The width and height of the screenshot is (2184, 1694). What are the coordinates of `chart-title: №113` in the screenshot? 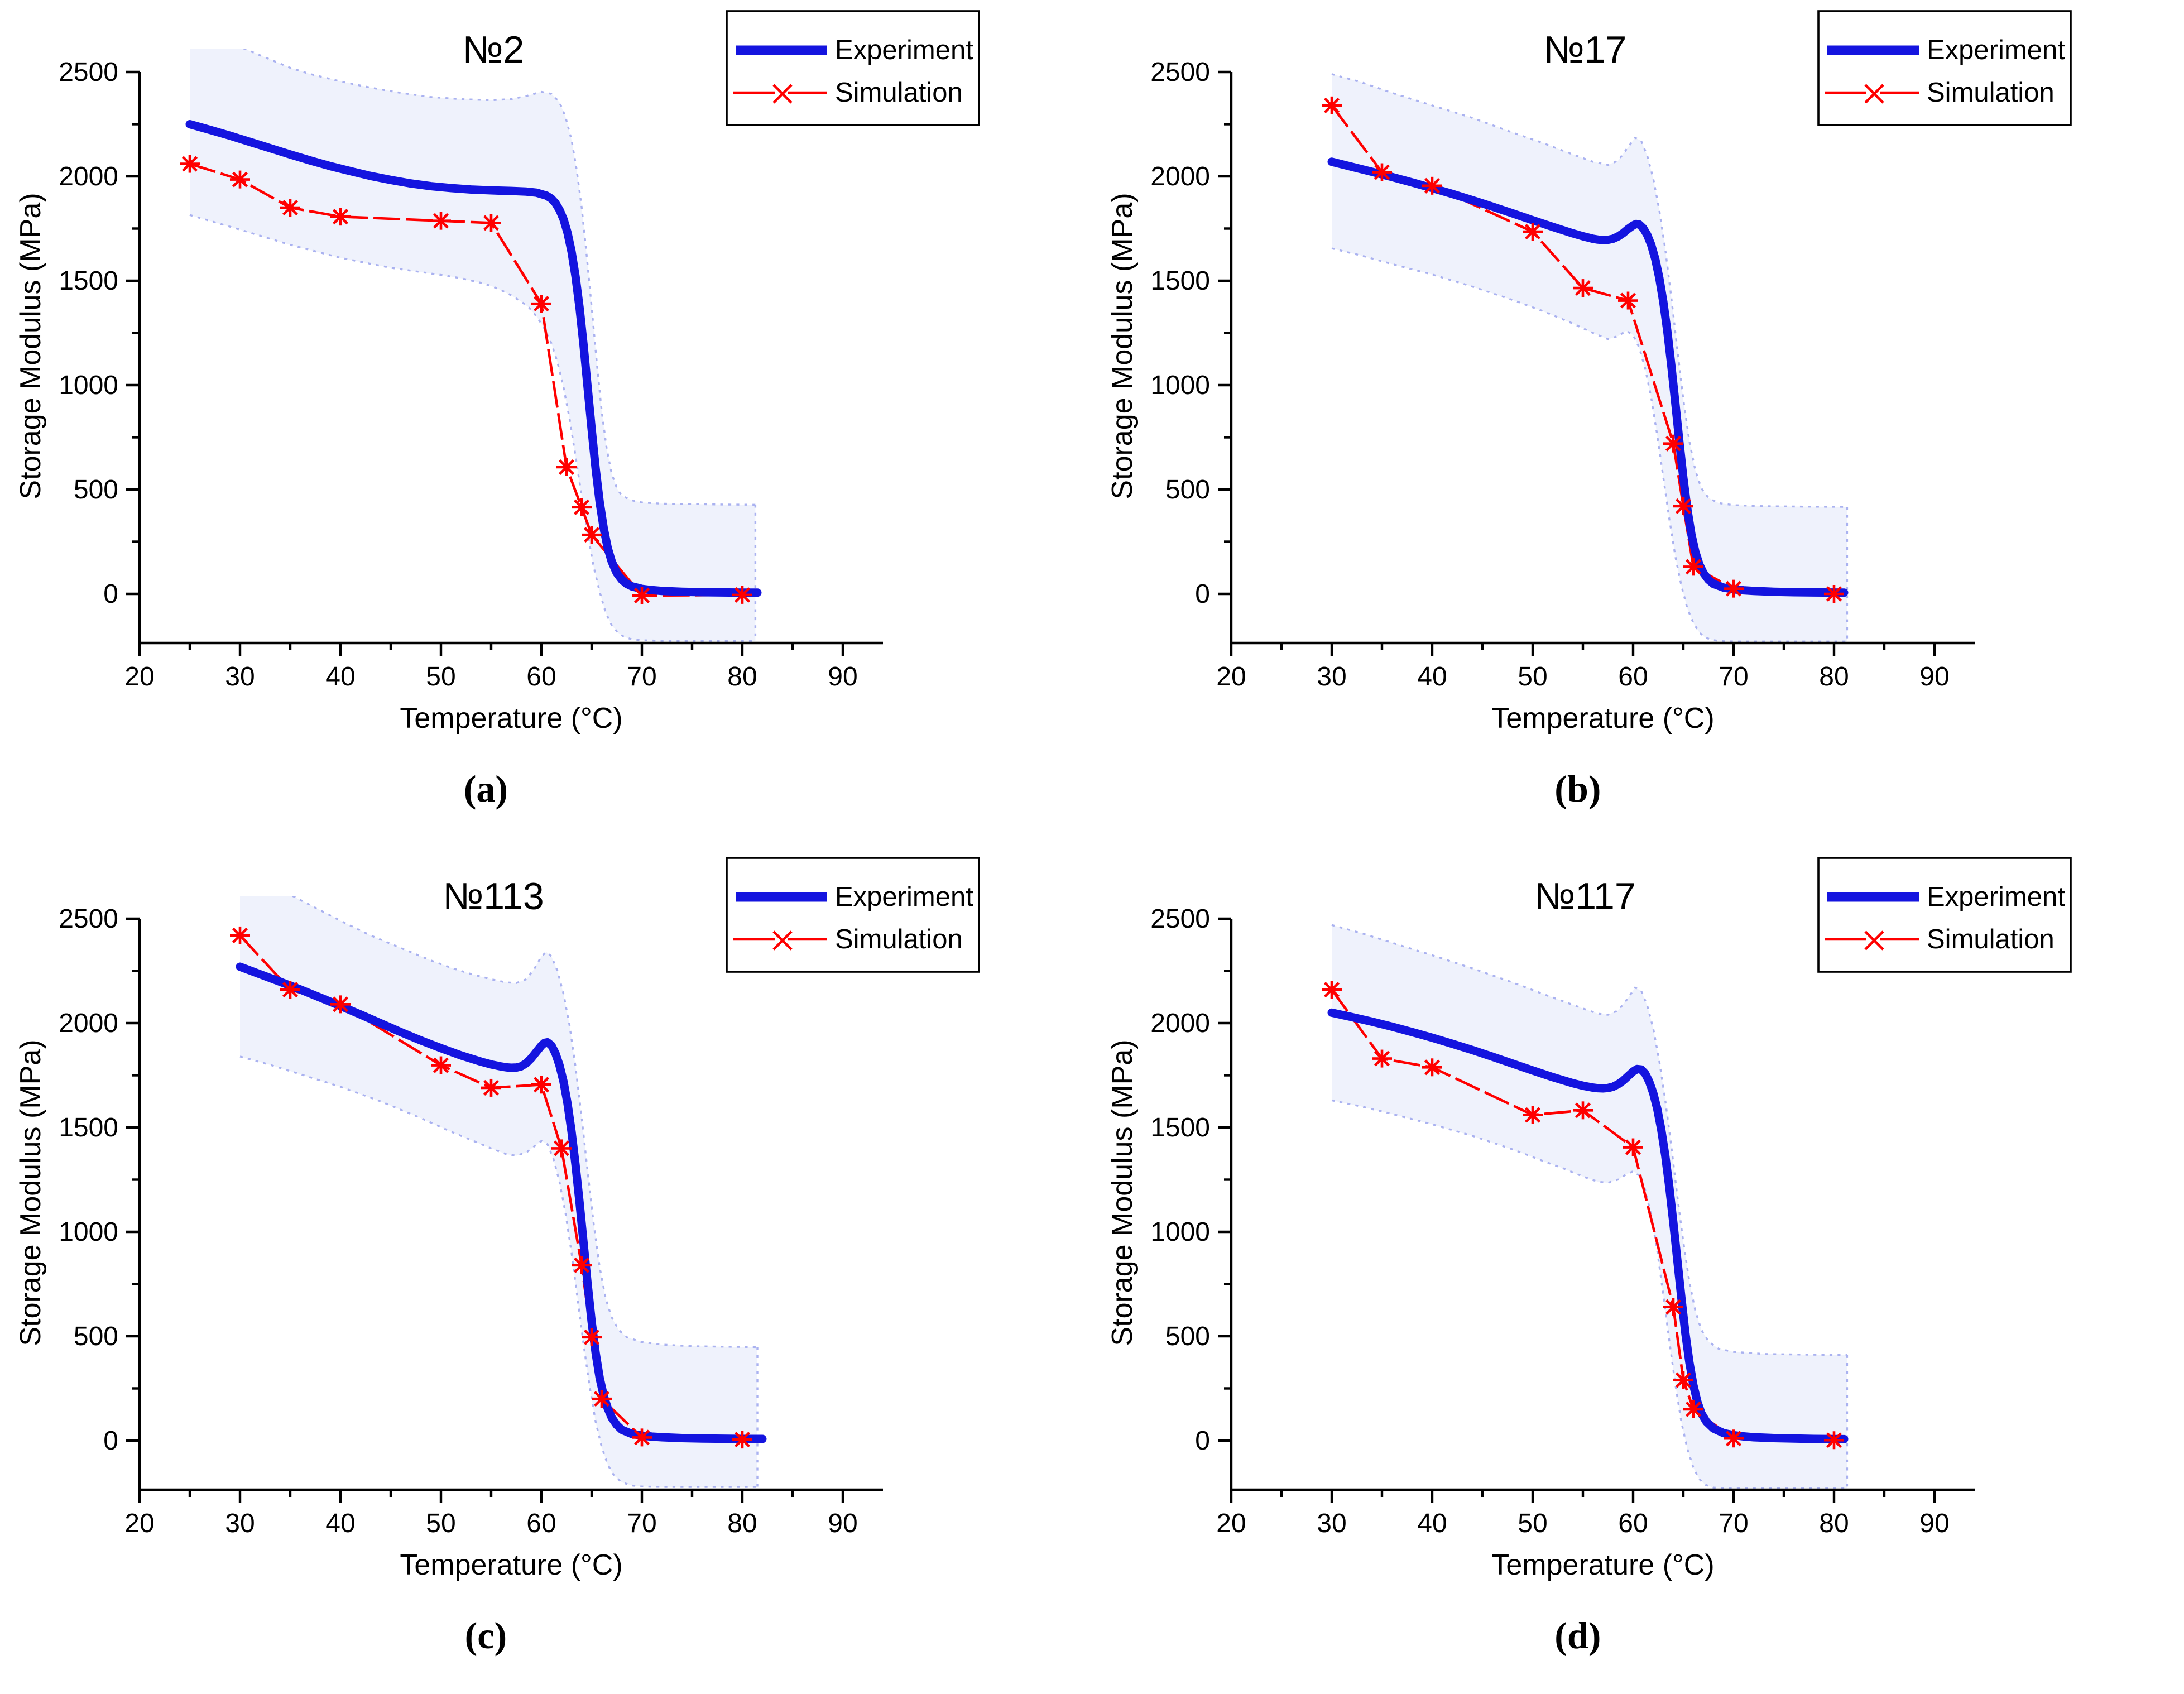 It's located at (493, 896).